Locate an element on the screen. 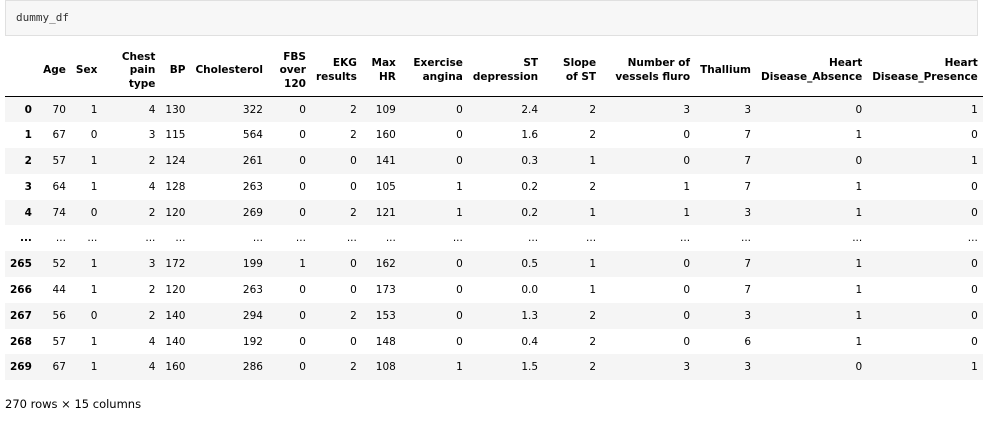 This screenshot has width=998, height=426. table-row: 4 74 0 2 120 269 0 2 121 1 0.2 1 1 3 1 0 is located at coordinates (494, 212).